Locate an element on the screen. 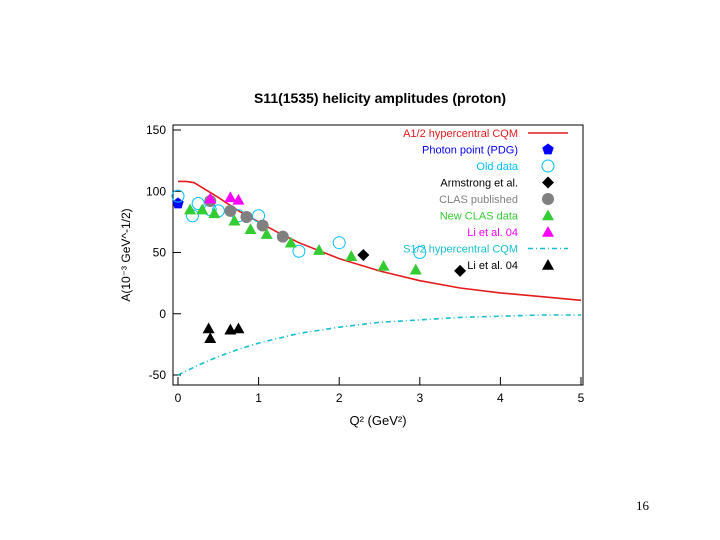 The height and width of the screenshot is (540, 720). data-point-photon-point is located at coordinates (178, 203).